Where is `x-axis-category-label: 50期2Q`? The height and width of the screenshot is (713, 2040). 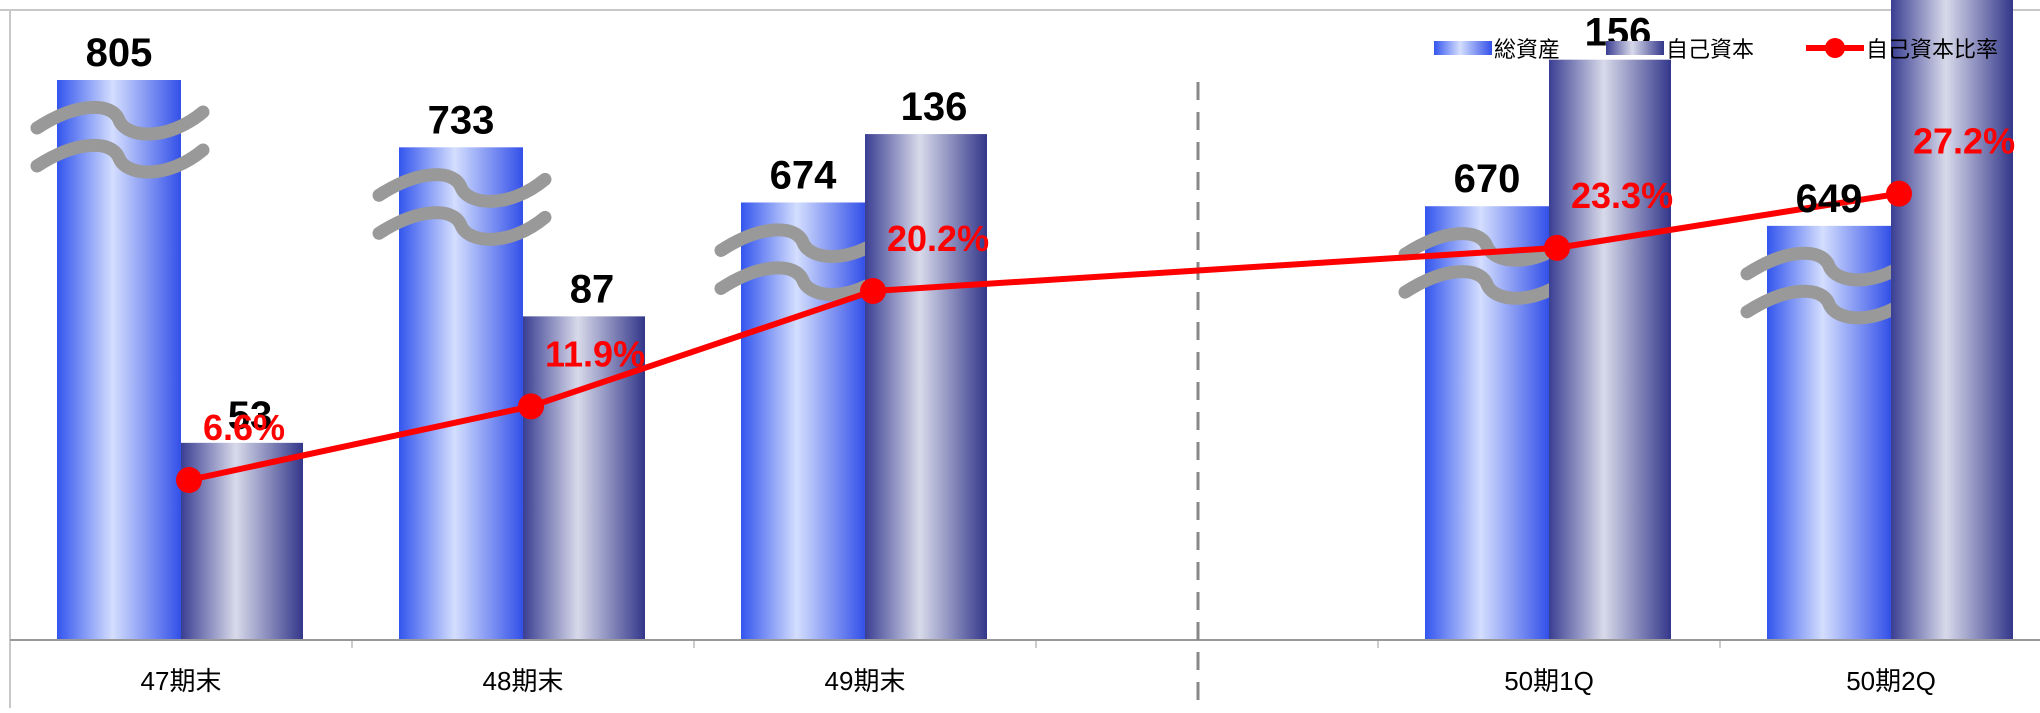
x-axis-category-label: 50期2Q is located at coordinates (1891, 681).